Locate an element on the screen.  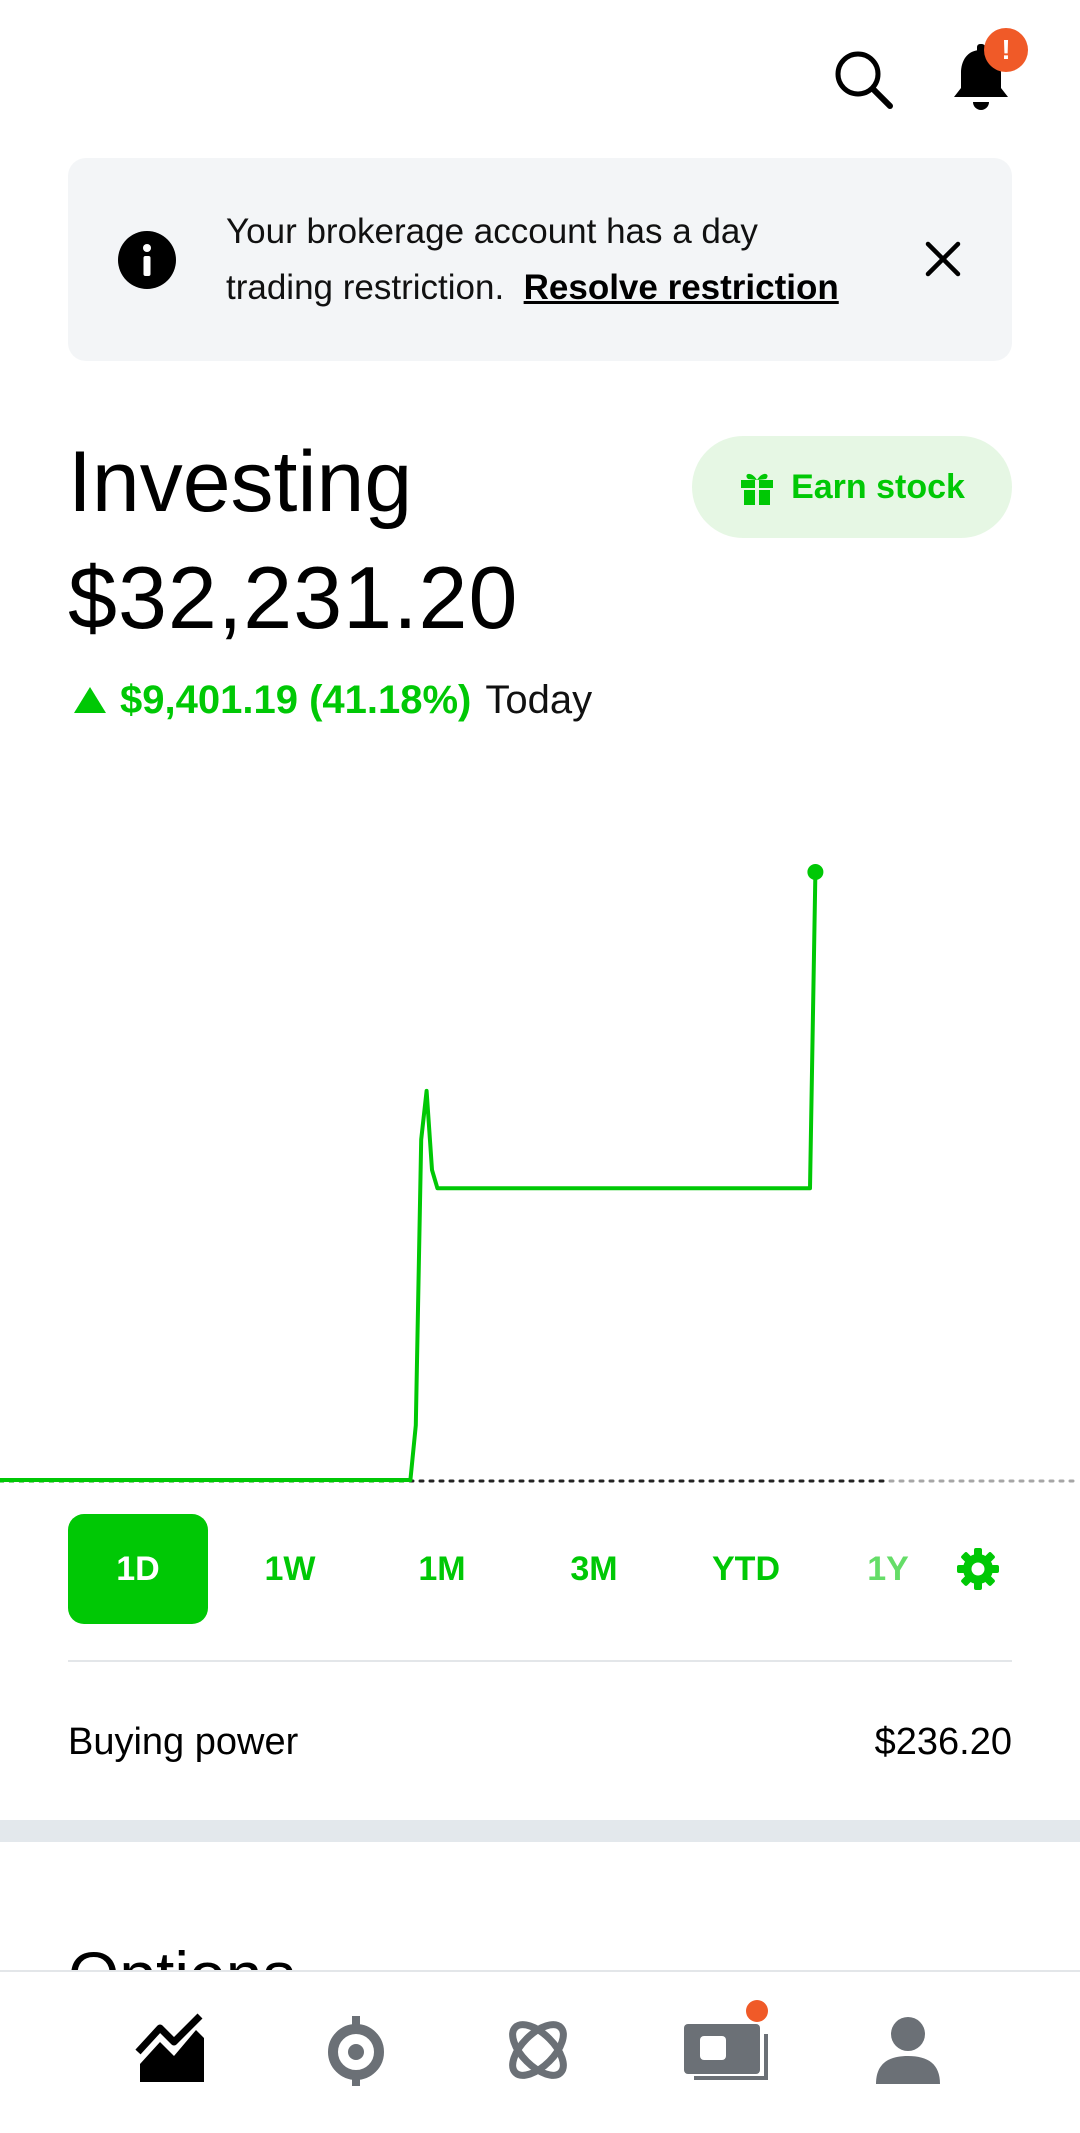
range-tab-label: 1W is located at coordinates (290, 1568).